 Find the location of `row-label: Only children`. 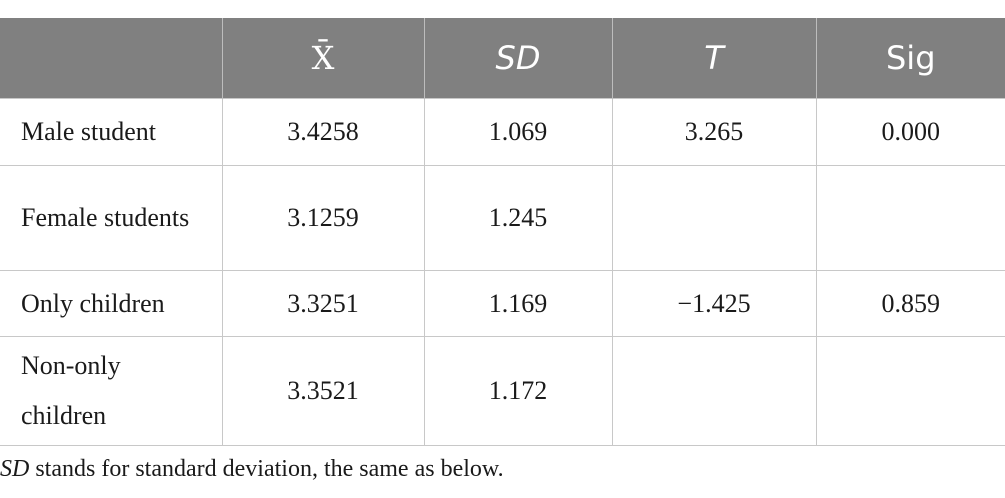

row-label: Only children is located at coordinates (111, 303).